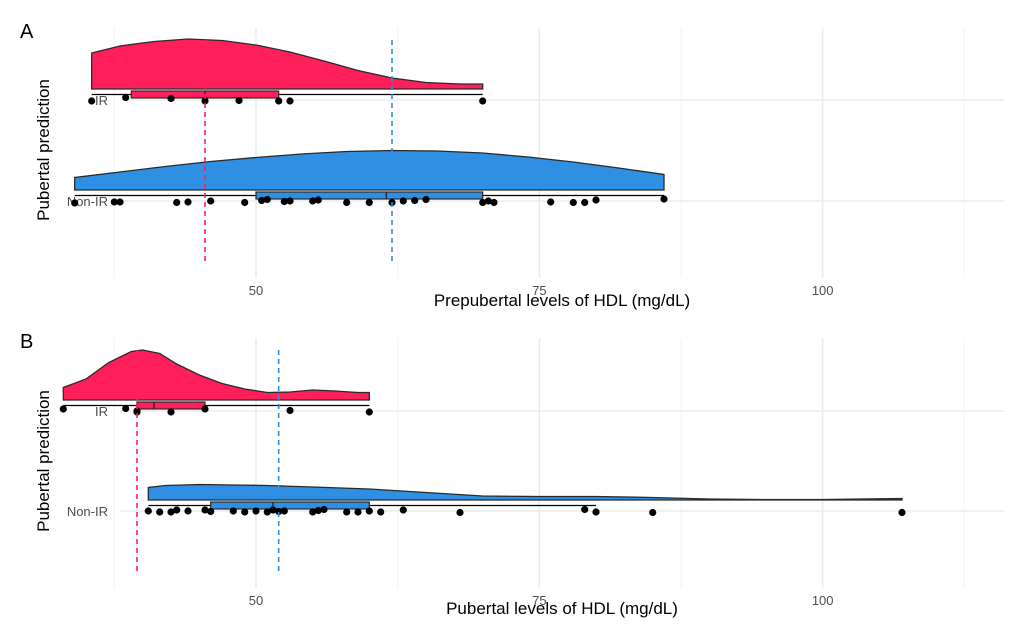 Image resolution: width=1024 pixels, height=640 pixels. Describe the element at coordinates (27, 32) in the screenshot. I see `panel-tag: A` at that location.